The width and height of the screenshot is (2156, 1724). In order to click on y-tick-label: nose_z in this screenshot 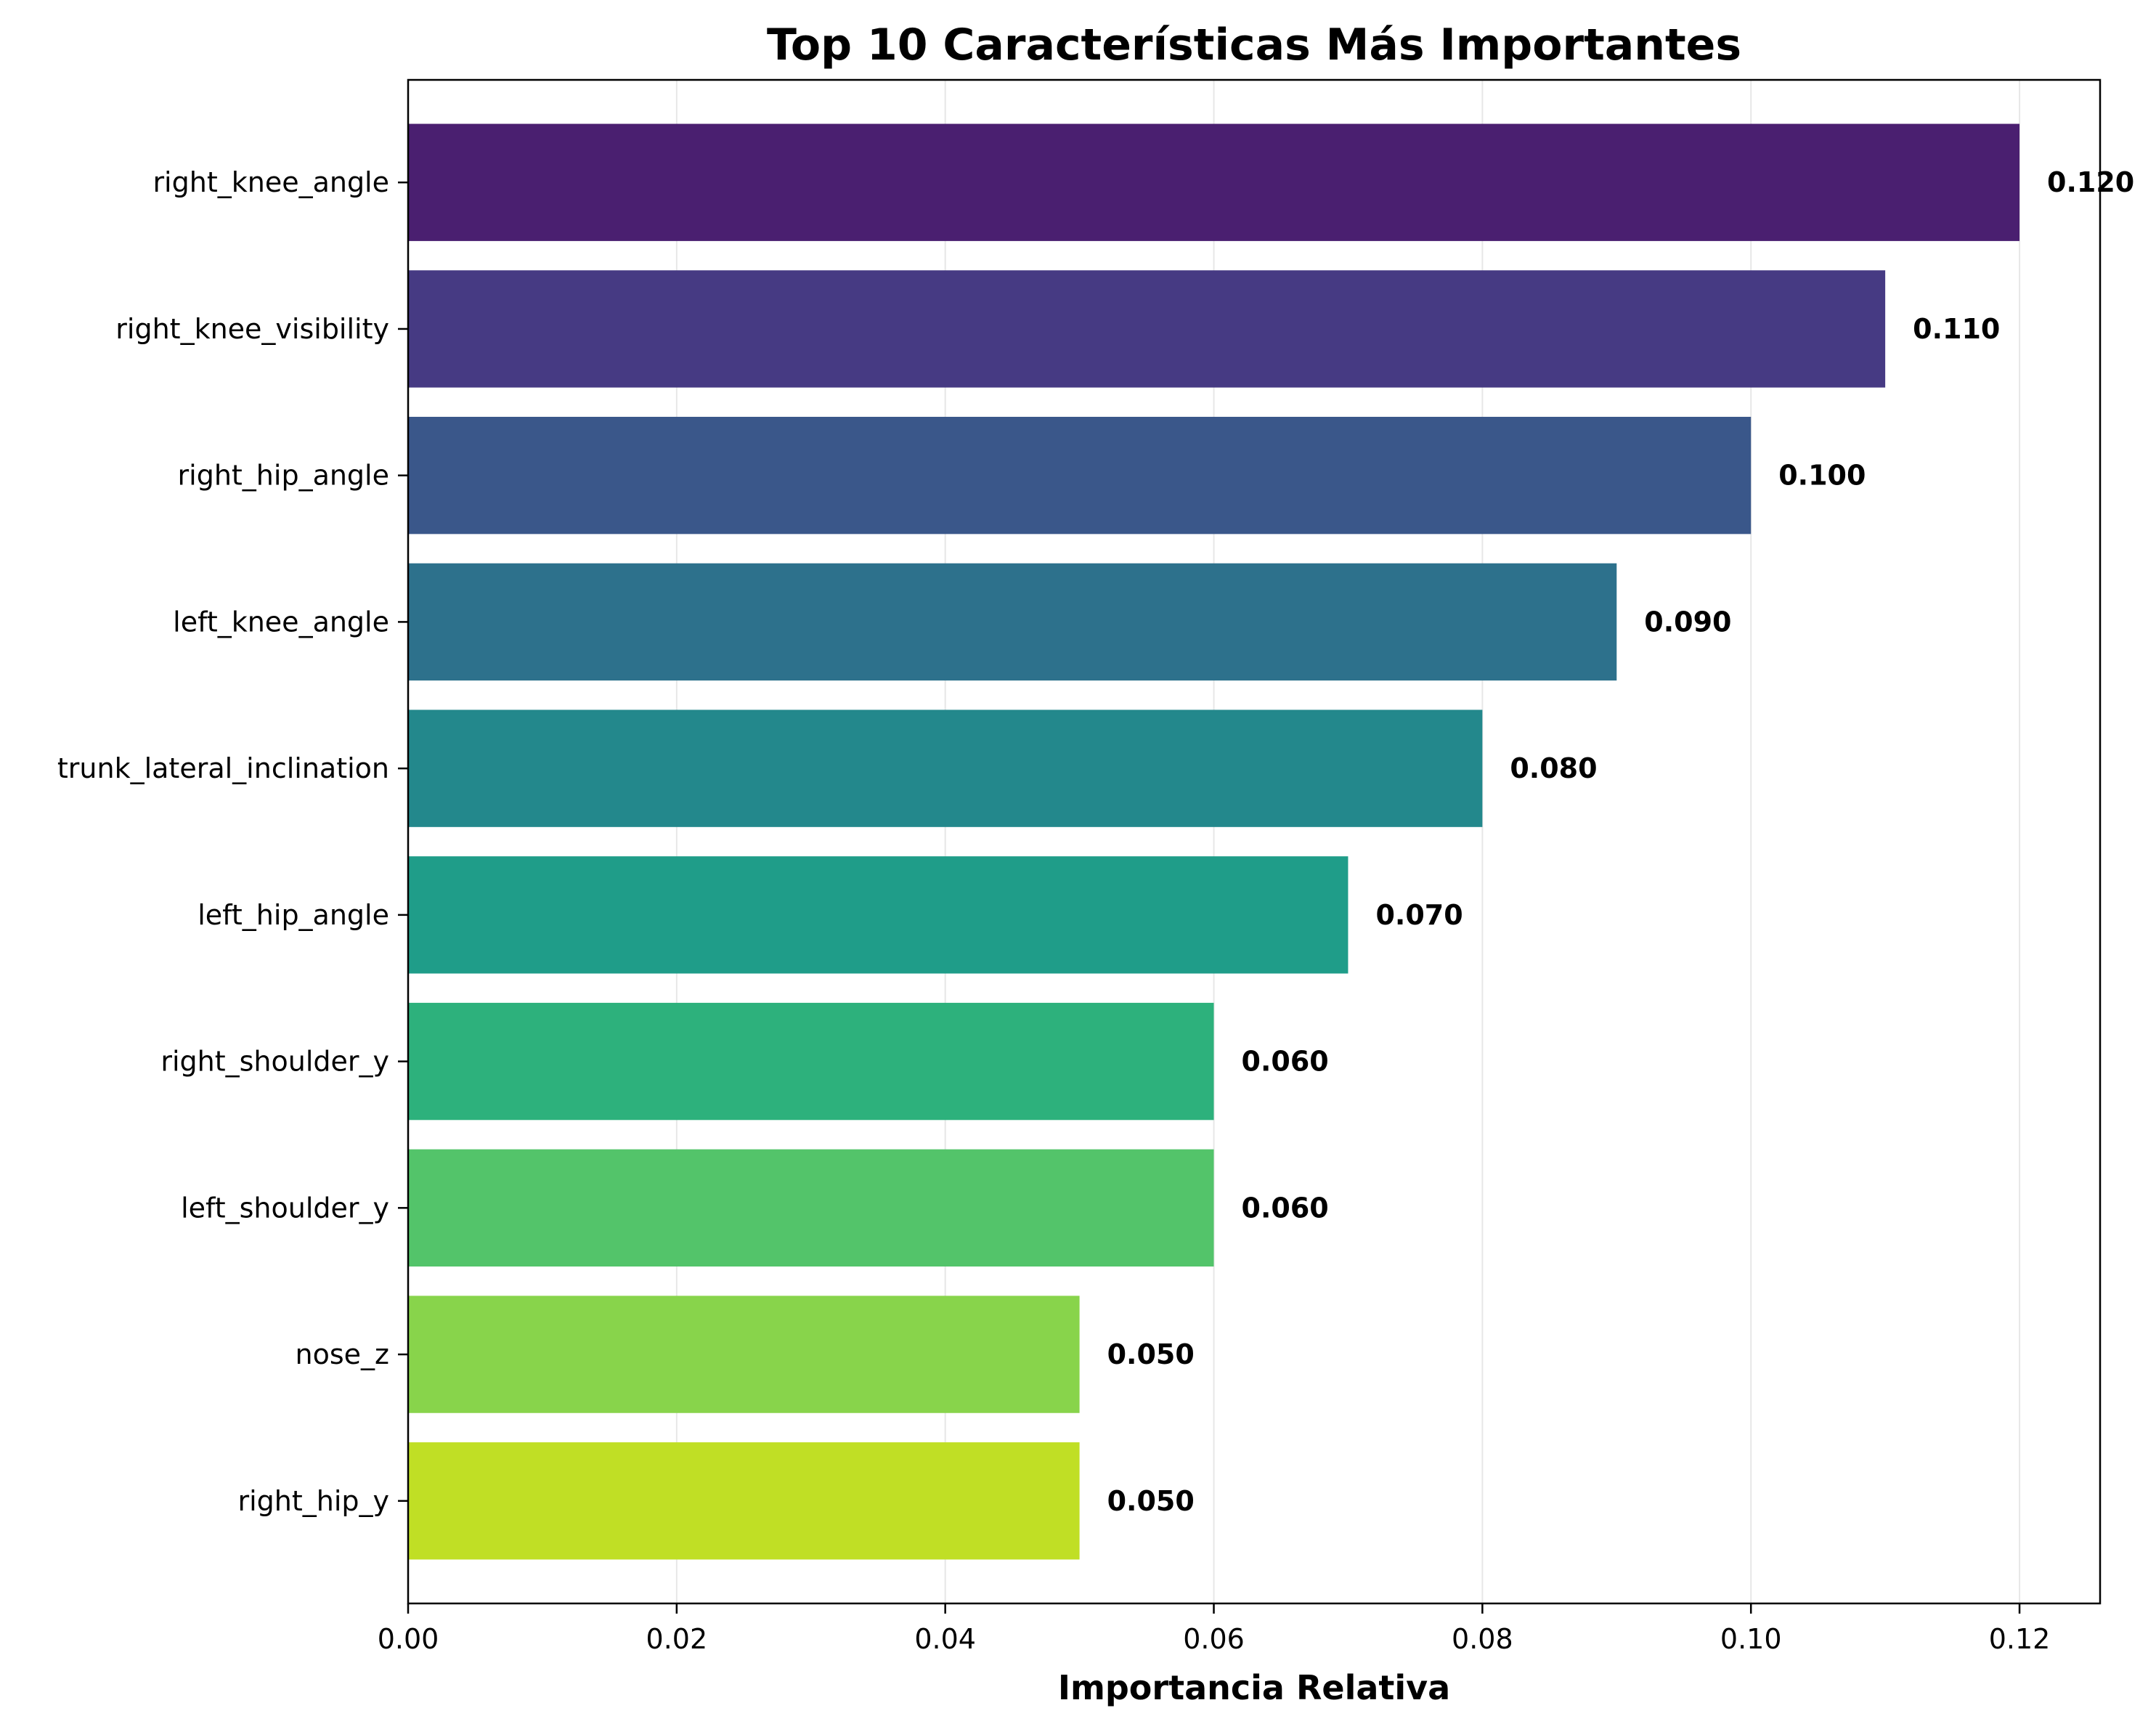, I will do `click(342, 1354)`.